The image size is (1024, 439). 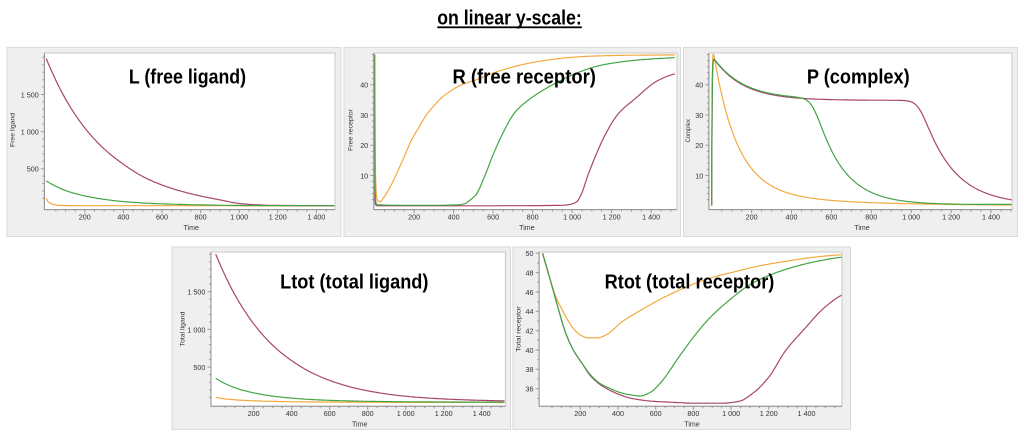 What do you see at coordinates (524, 77) in the screenshot?
I see `svg-text: R (free receptor)` at bounding box center [524, 77].